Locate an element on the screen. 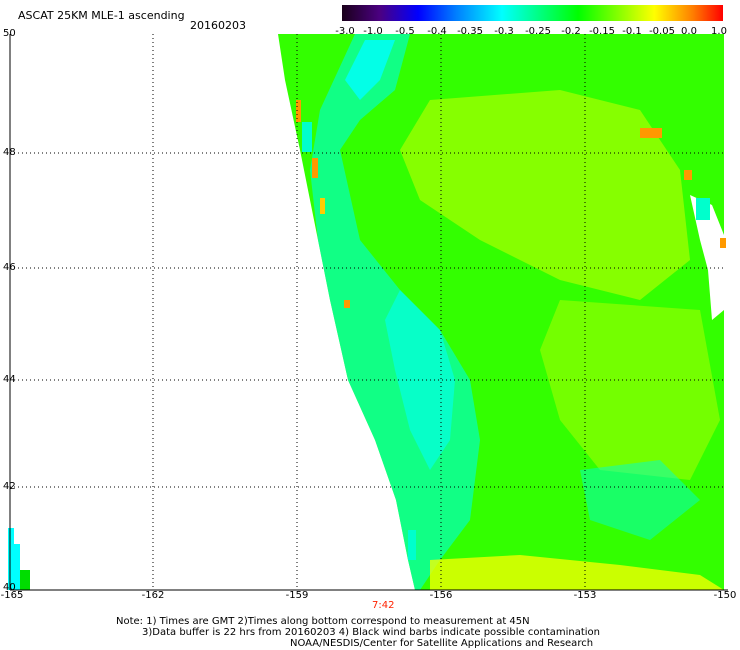 The height and width of the screenshot is (650, 740). swath-aqua-core is located at coordinates (370, 70).